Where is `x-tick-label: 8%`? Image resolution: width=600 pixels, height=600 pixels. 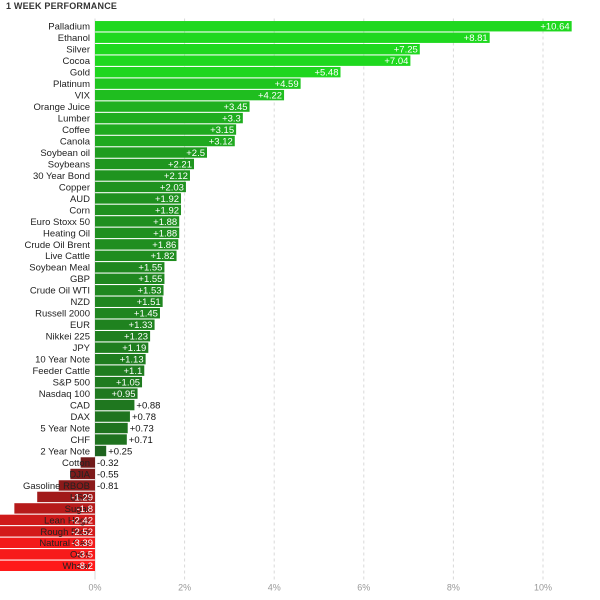 x-tick-label: 8% is located at coordinates (453, 588).